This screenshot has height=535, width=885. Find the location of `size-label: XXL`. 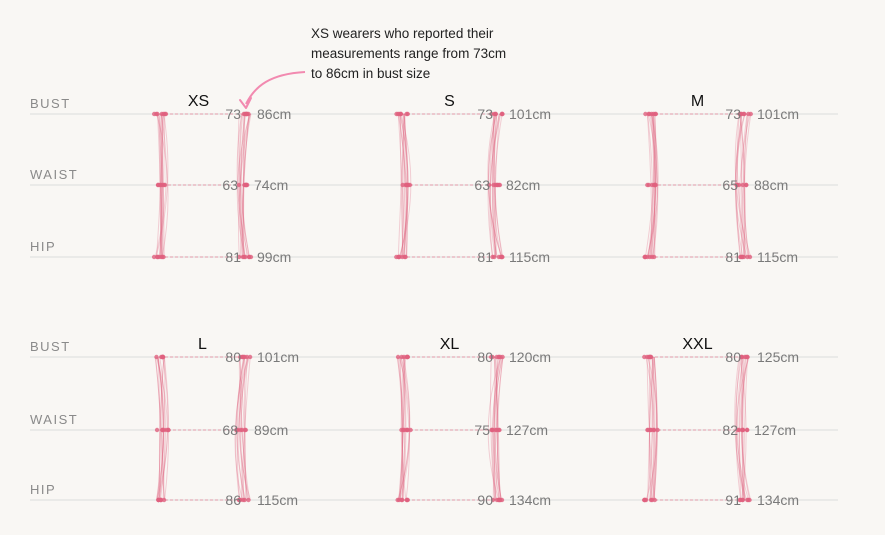

size-label: XXL is located at coordinates (697, 344).